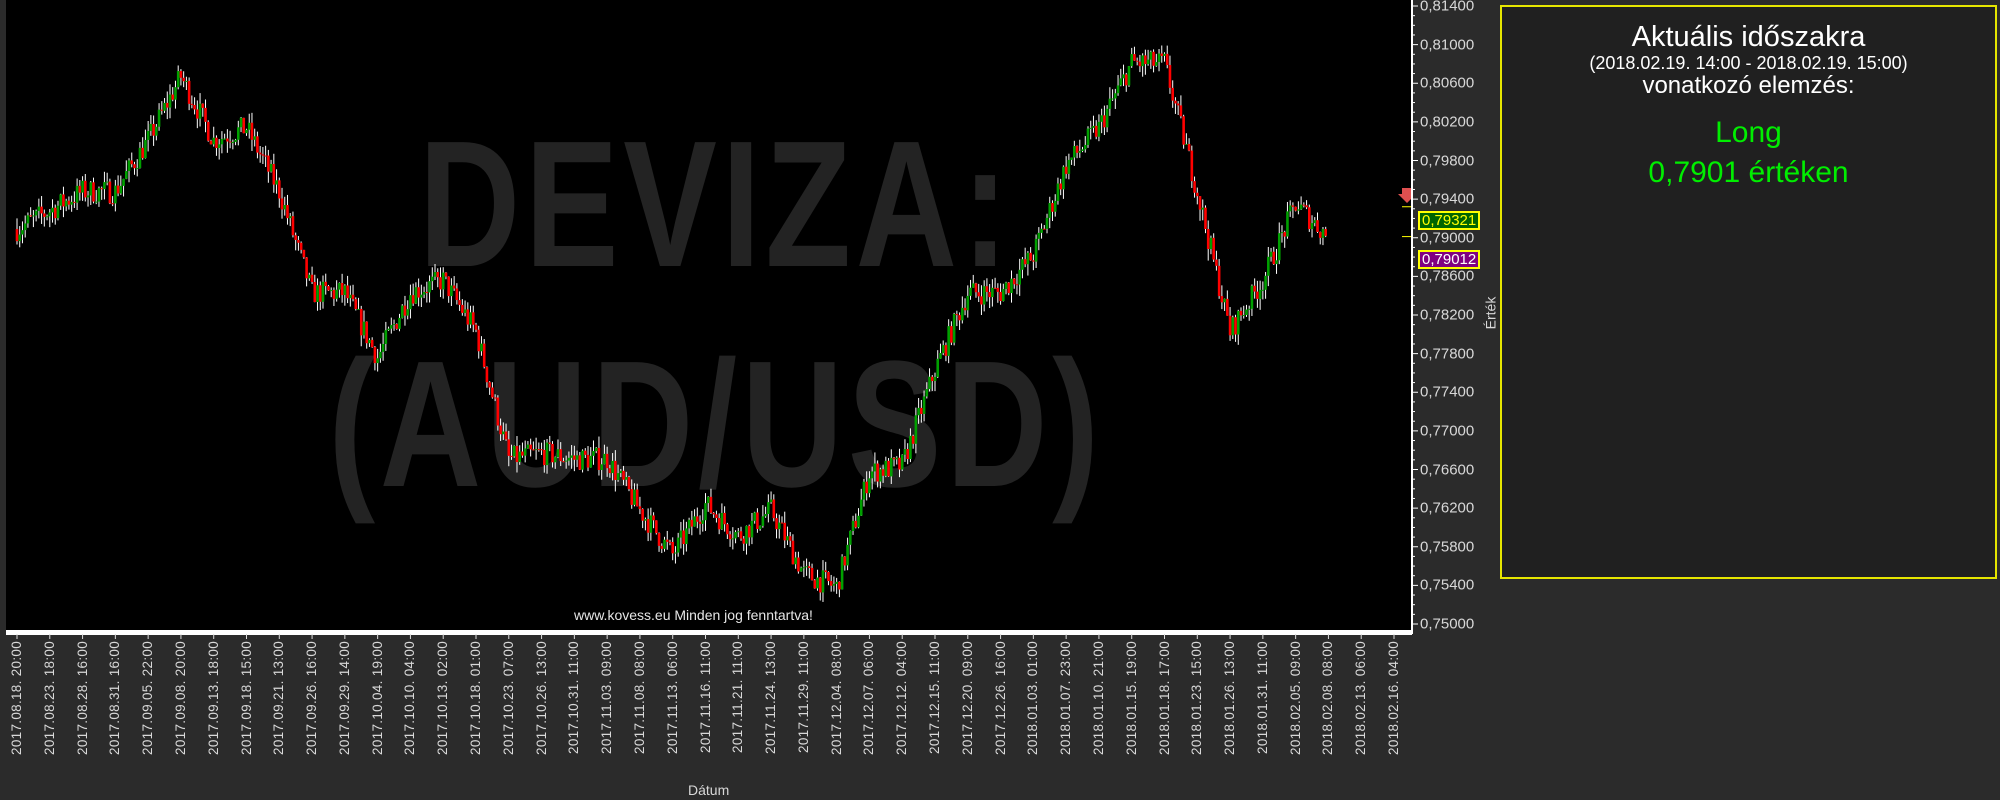 The width and height of the screenshot is (2000, 800). What do you see at coordinates (1164, 698) in the screenshot?
I see `x-tick-label: 2018.01.18. 17:00` at bounding box center [1164, 698].